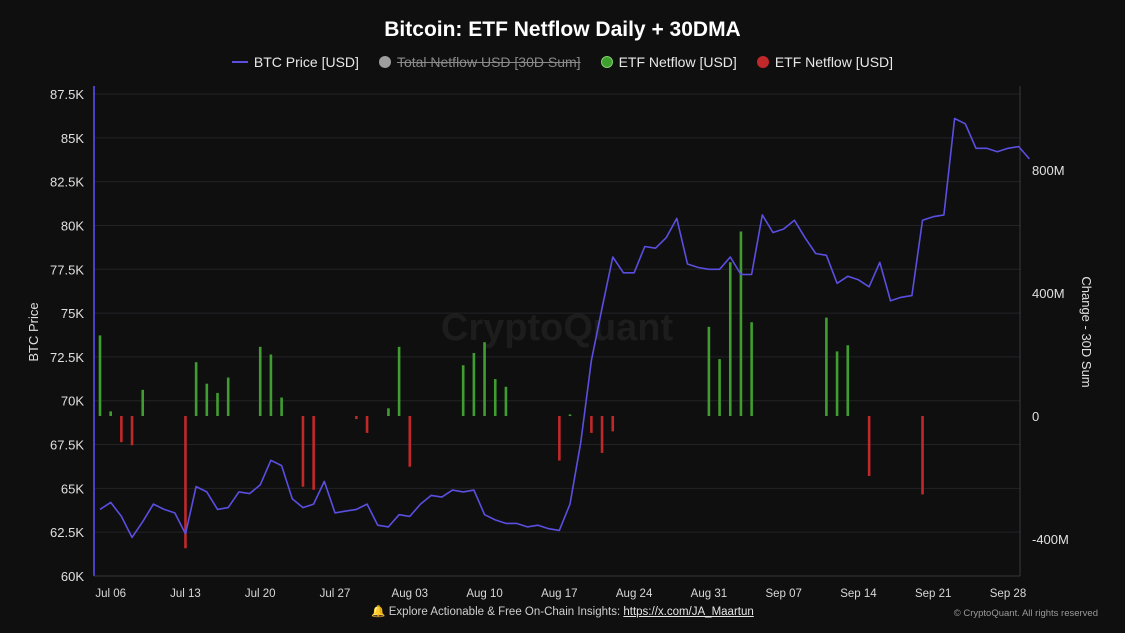 Image resolution: width=1125 pixels, height=633 pixels. I want to click on left-tick-label: 82.5K, so click(67, 182).